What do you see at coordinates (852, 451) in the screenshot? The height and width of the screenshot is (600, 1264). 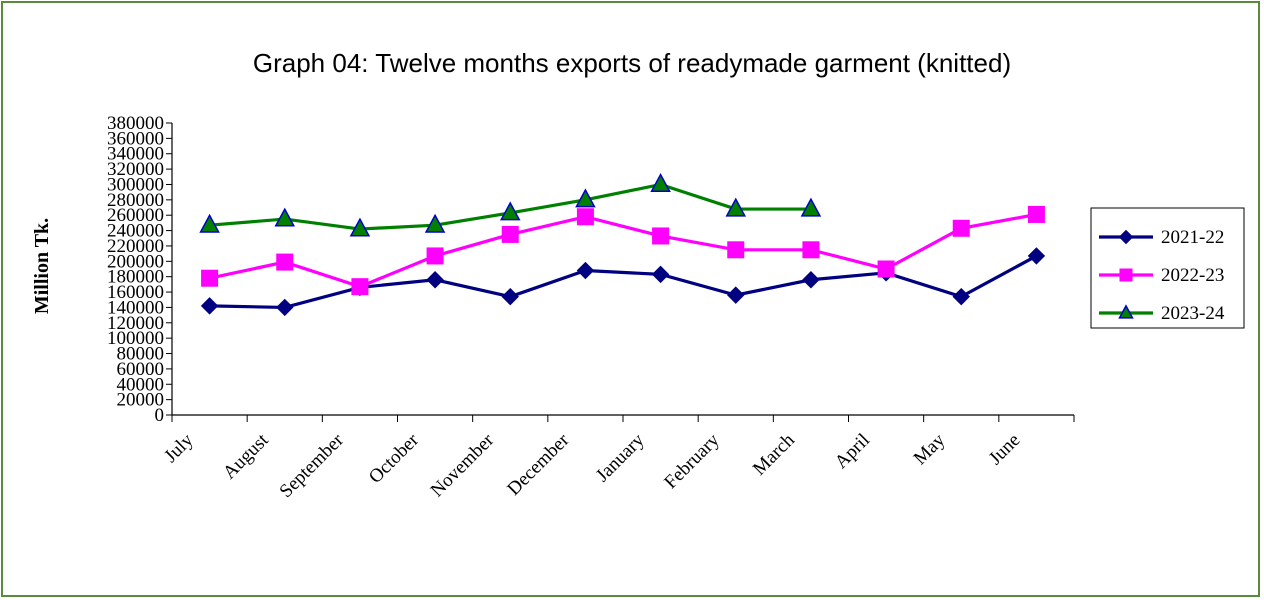 I see `x-tick-label: April` at bounding box center [852, 451].